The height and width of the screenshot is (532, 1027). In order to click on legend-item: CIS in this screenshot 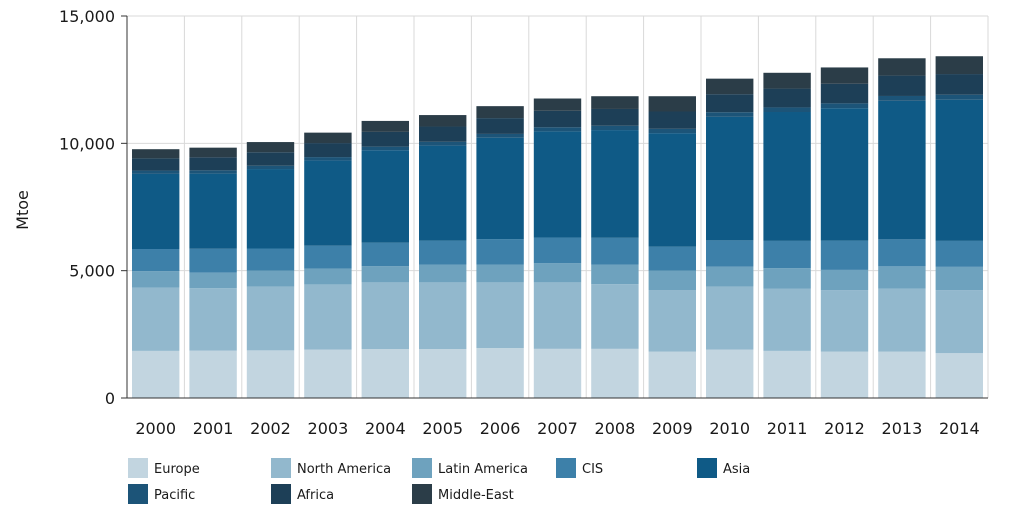, I will do `click(579, 468)`.